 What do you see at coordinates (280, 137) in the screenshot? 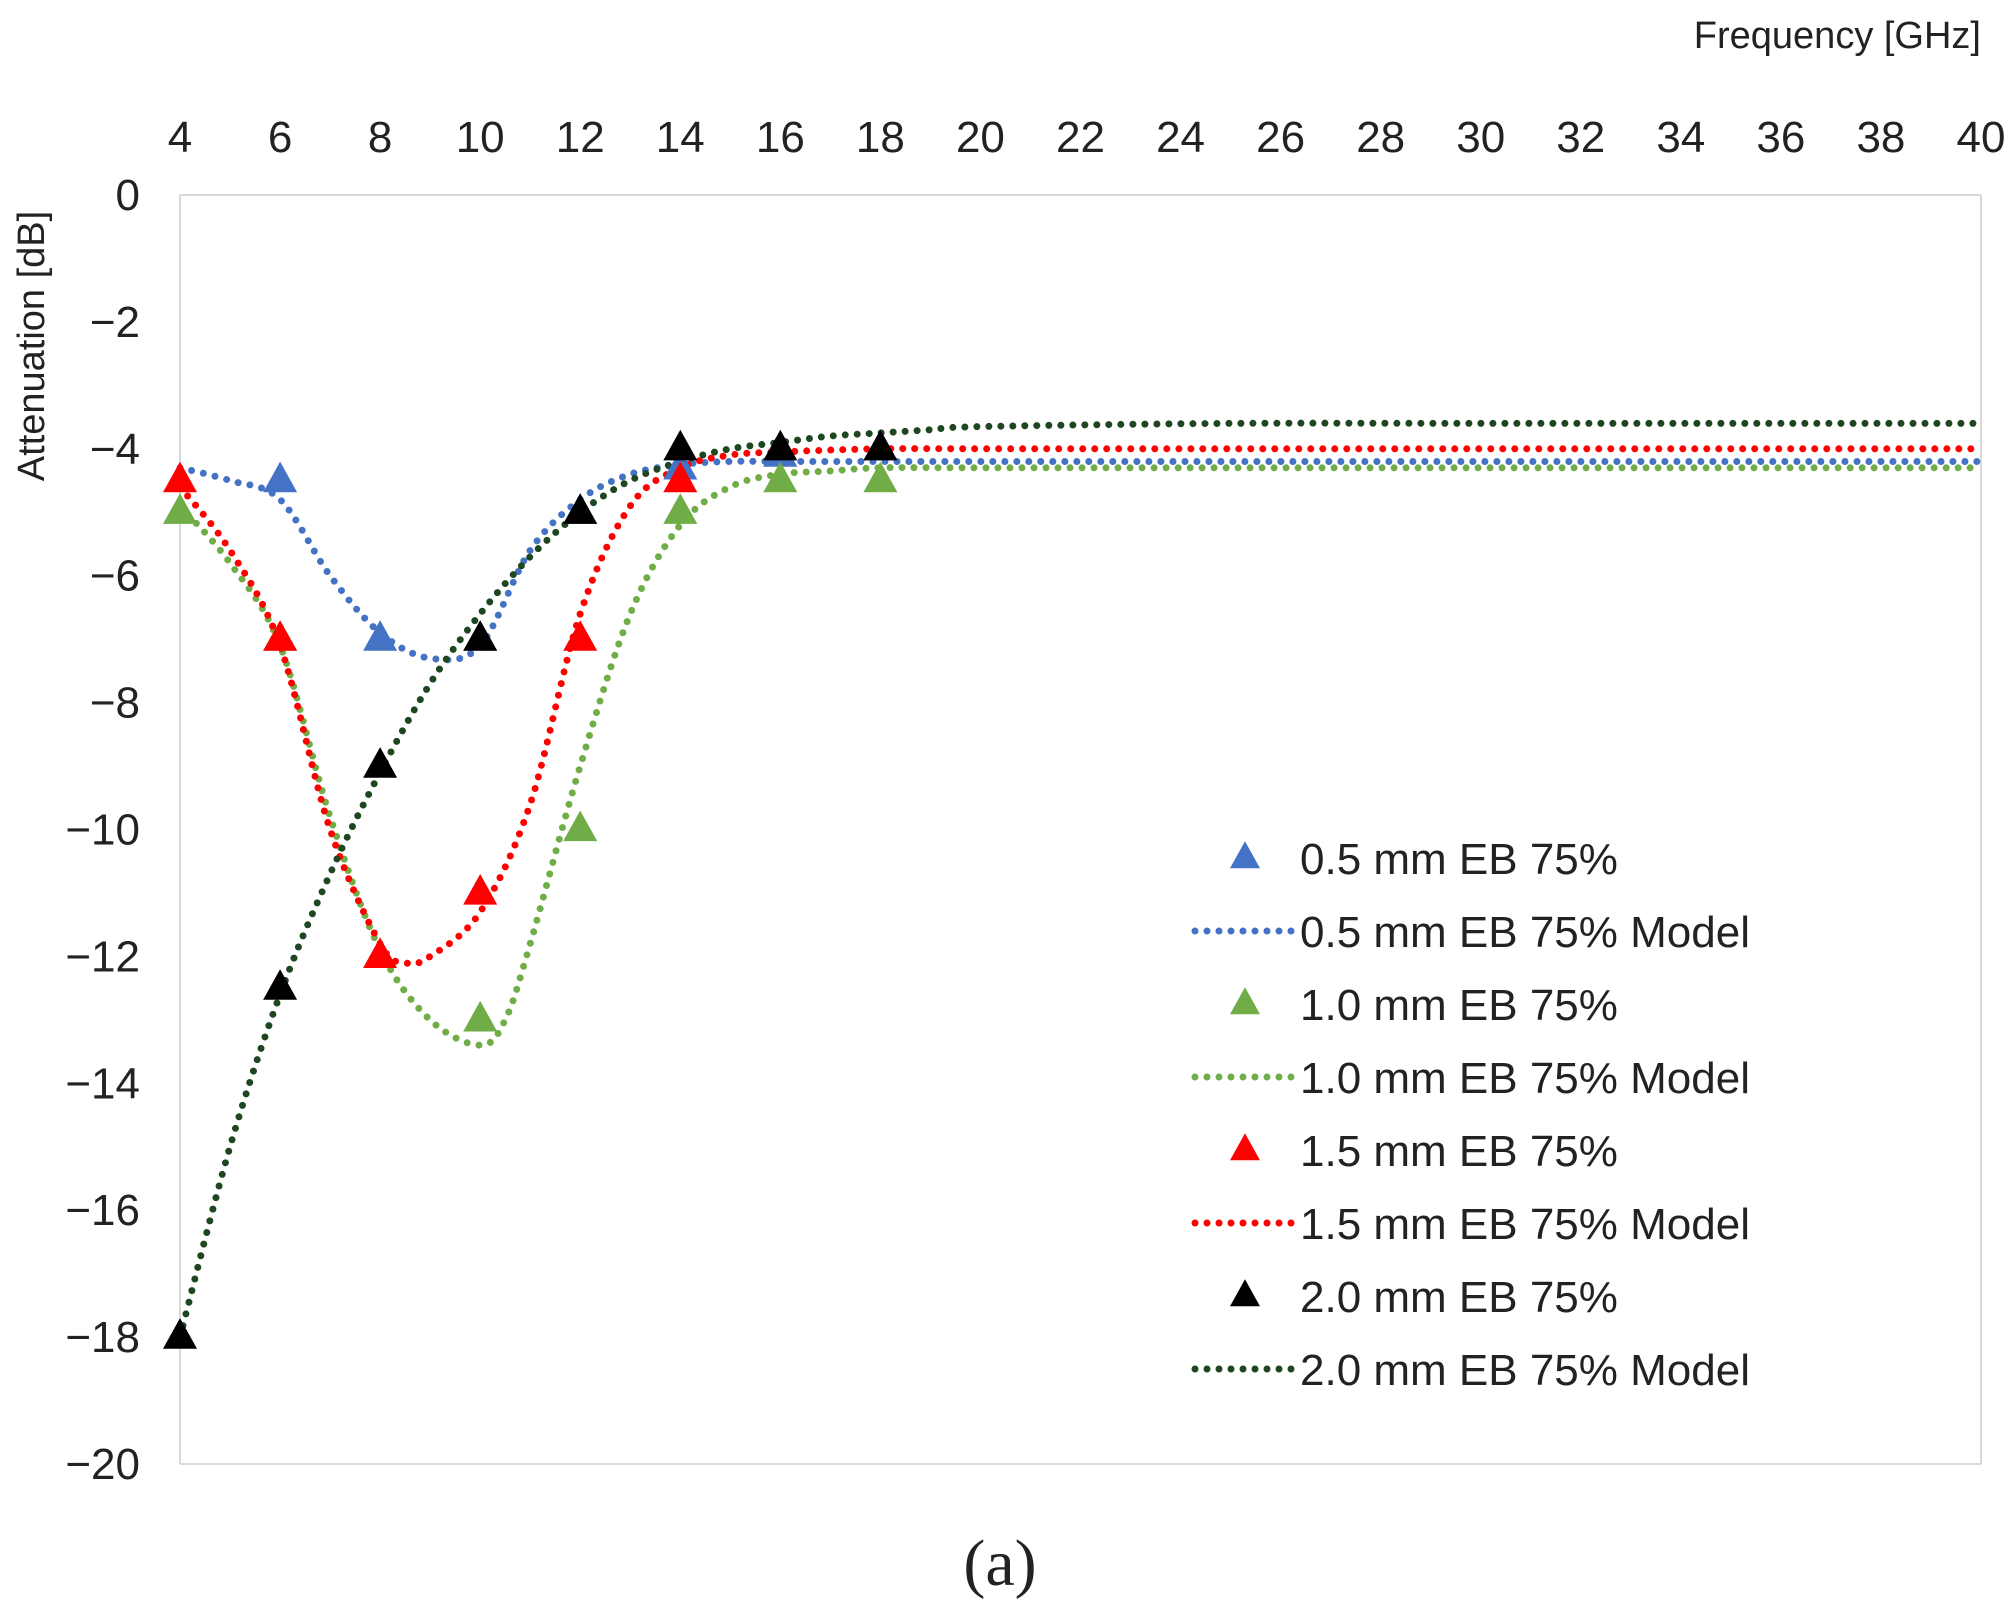
I see `x-tick-label: 6` at bounding box center [280, 137].